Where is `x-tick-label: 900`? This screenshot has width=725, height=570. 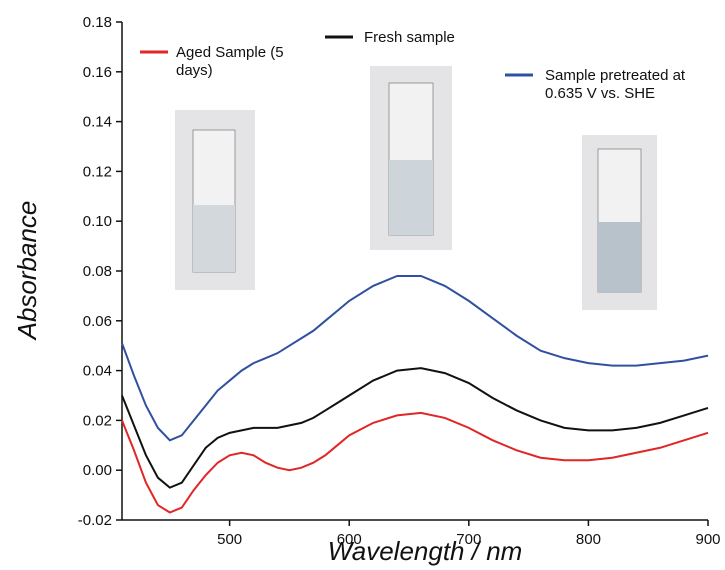 x-tick-label: 900 is located at coordinates (707, 539).